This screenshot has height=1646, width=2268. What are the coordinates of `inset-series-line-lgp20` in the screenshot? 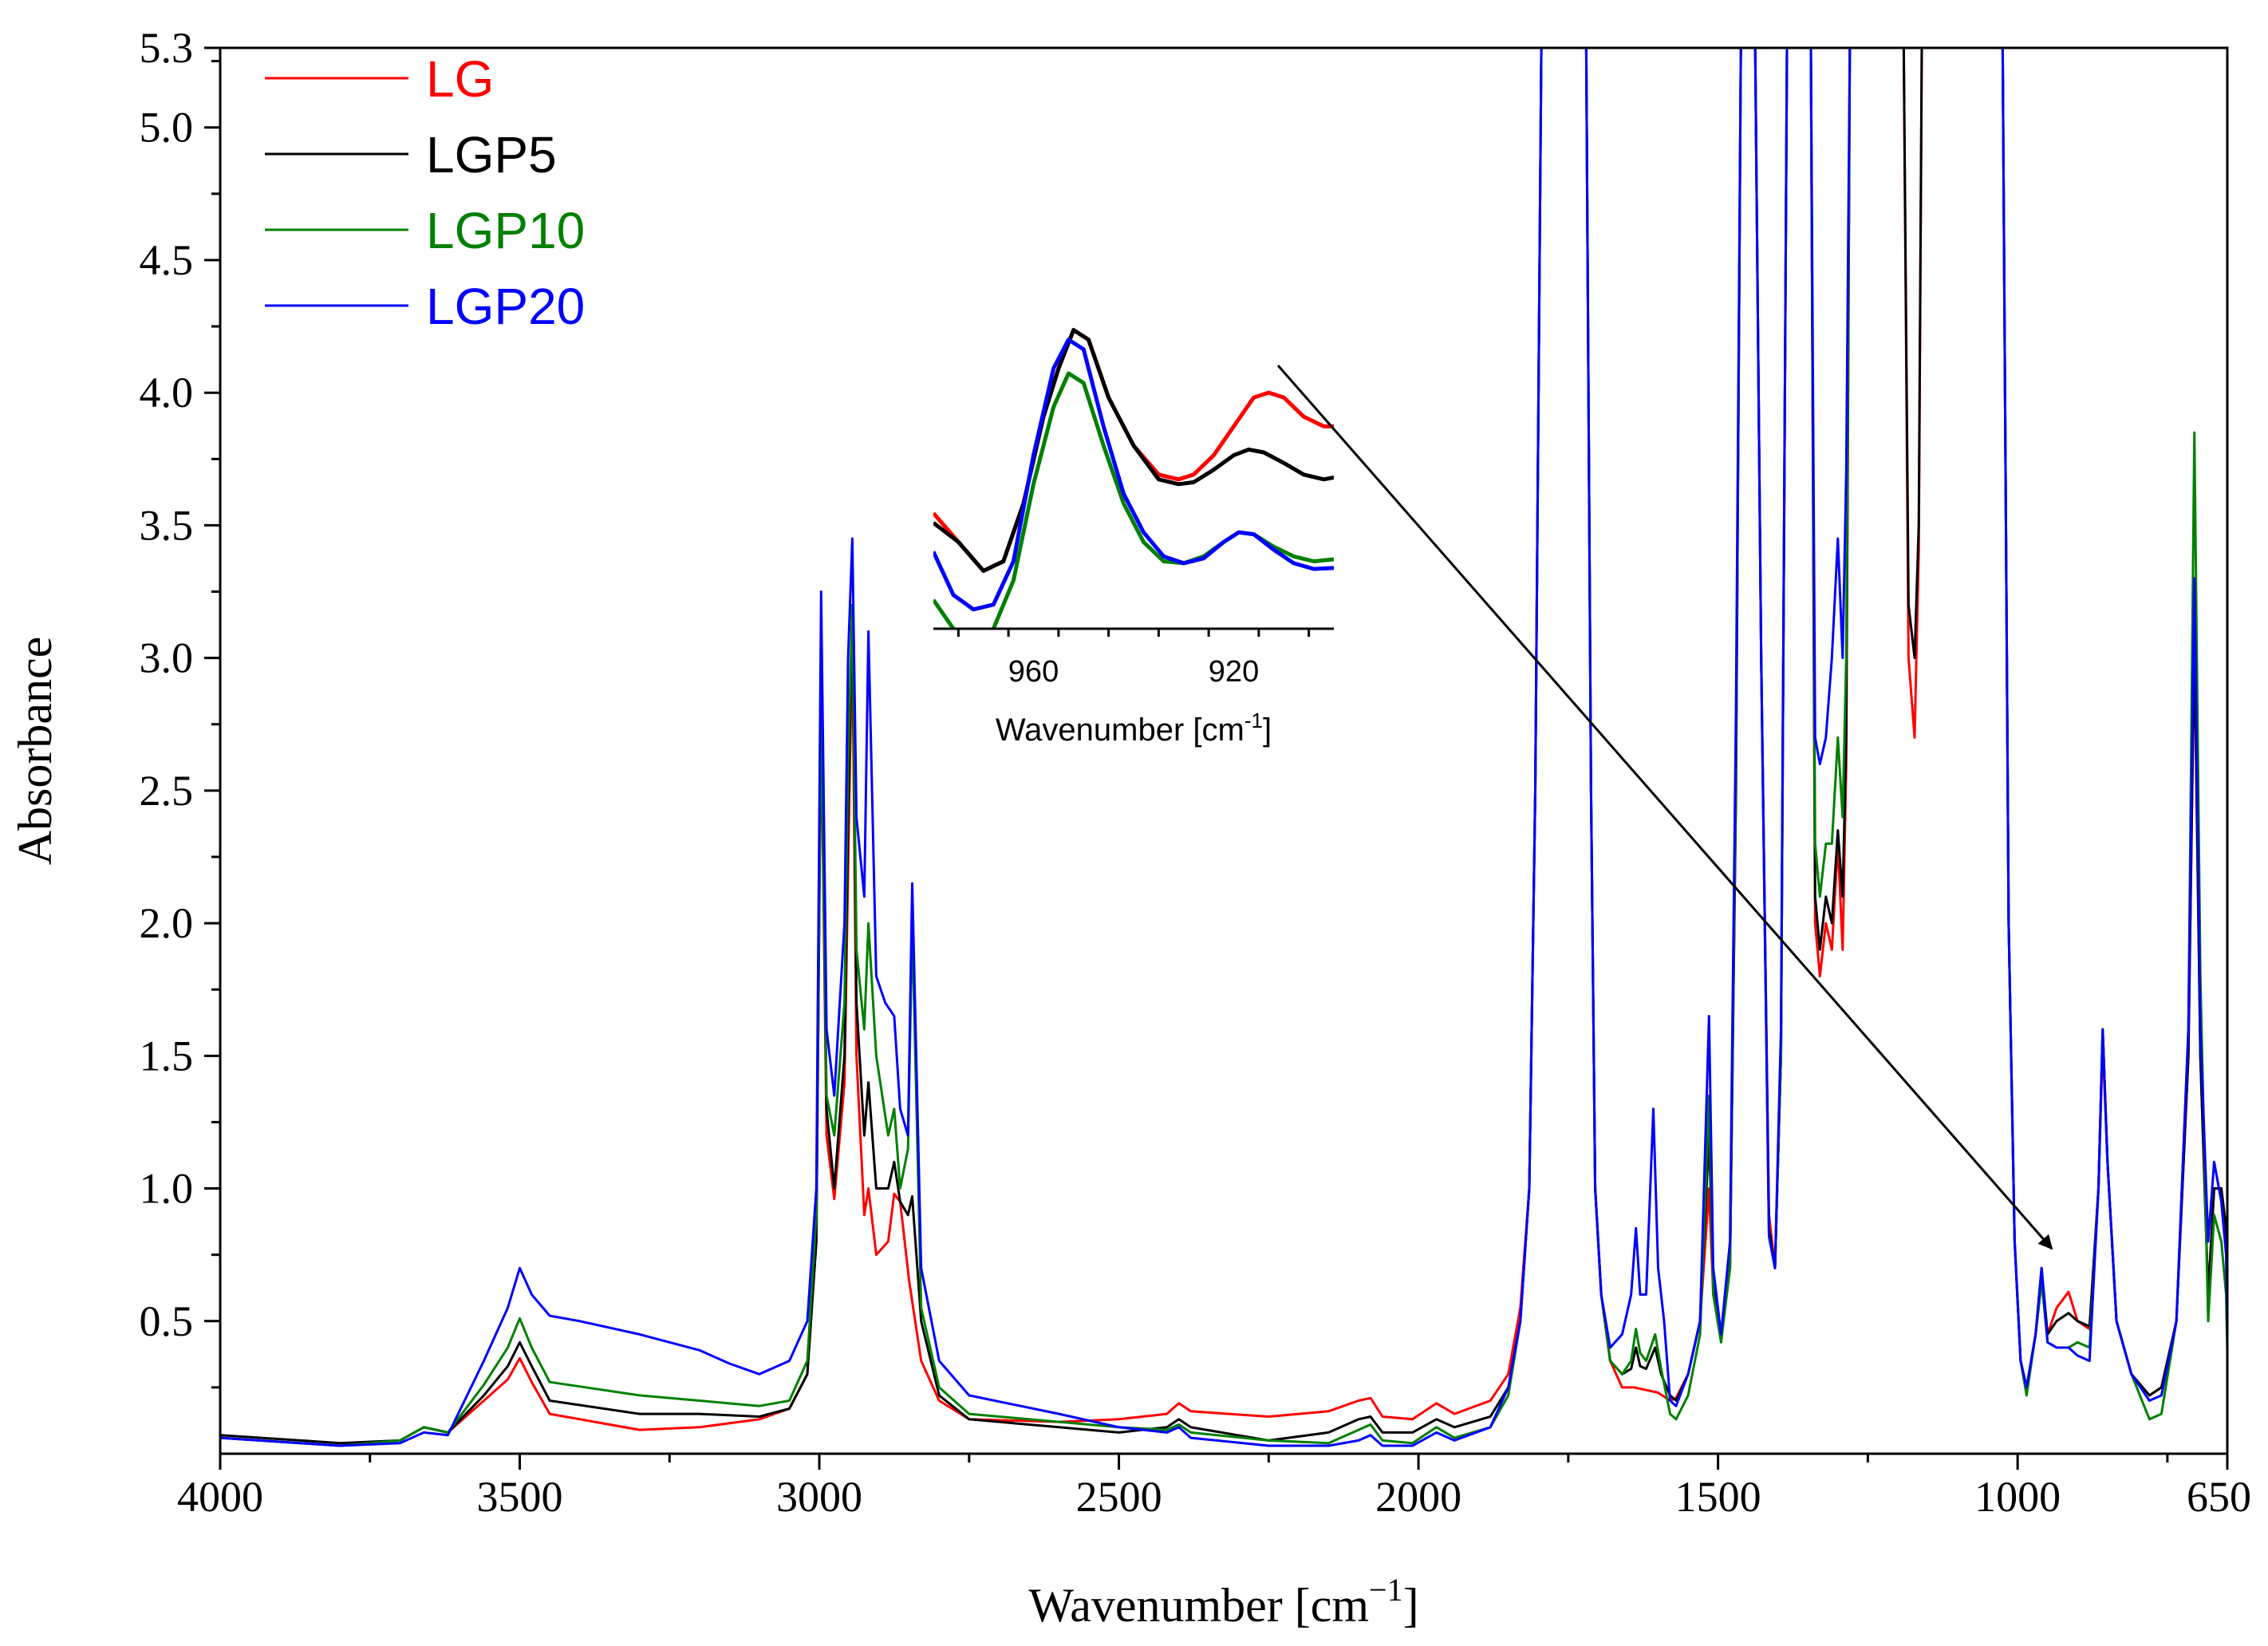 It's located at (1134, 474).